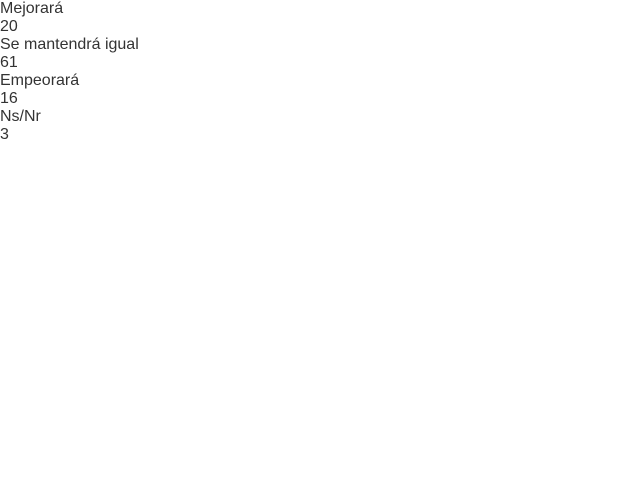 This screenshot has width=641, height=499. What do you see at coordinates (40, 80) in the screenshot?
I see `category-text: Empeorará` at bounding box center [40, 80].